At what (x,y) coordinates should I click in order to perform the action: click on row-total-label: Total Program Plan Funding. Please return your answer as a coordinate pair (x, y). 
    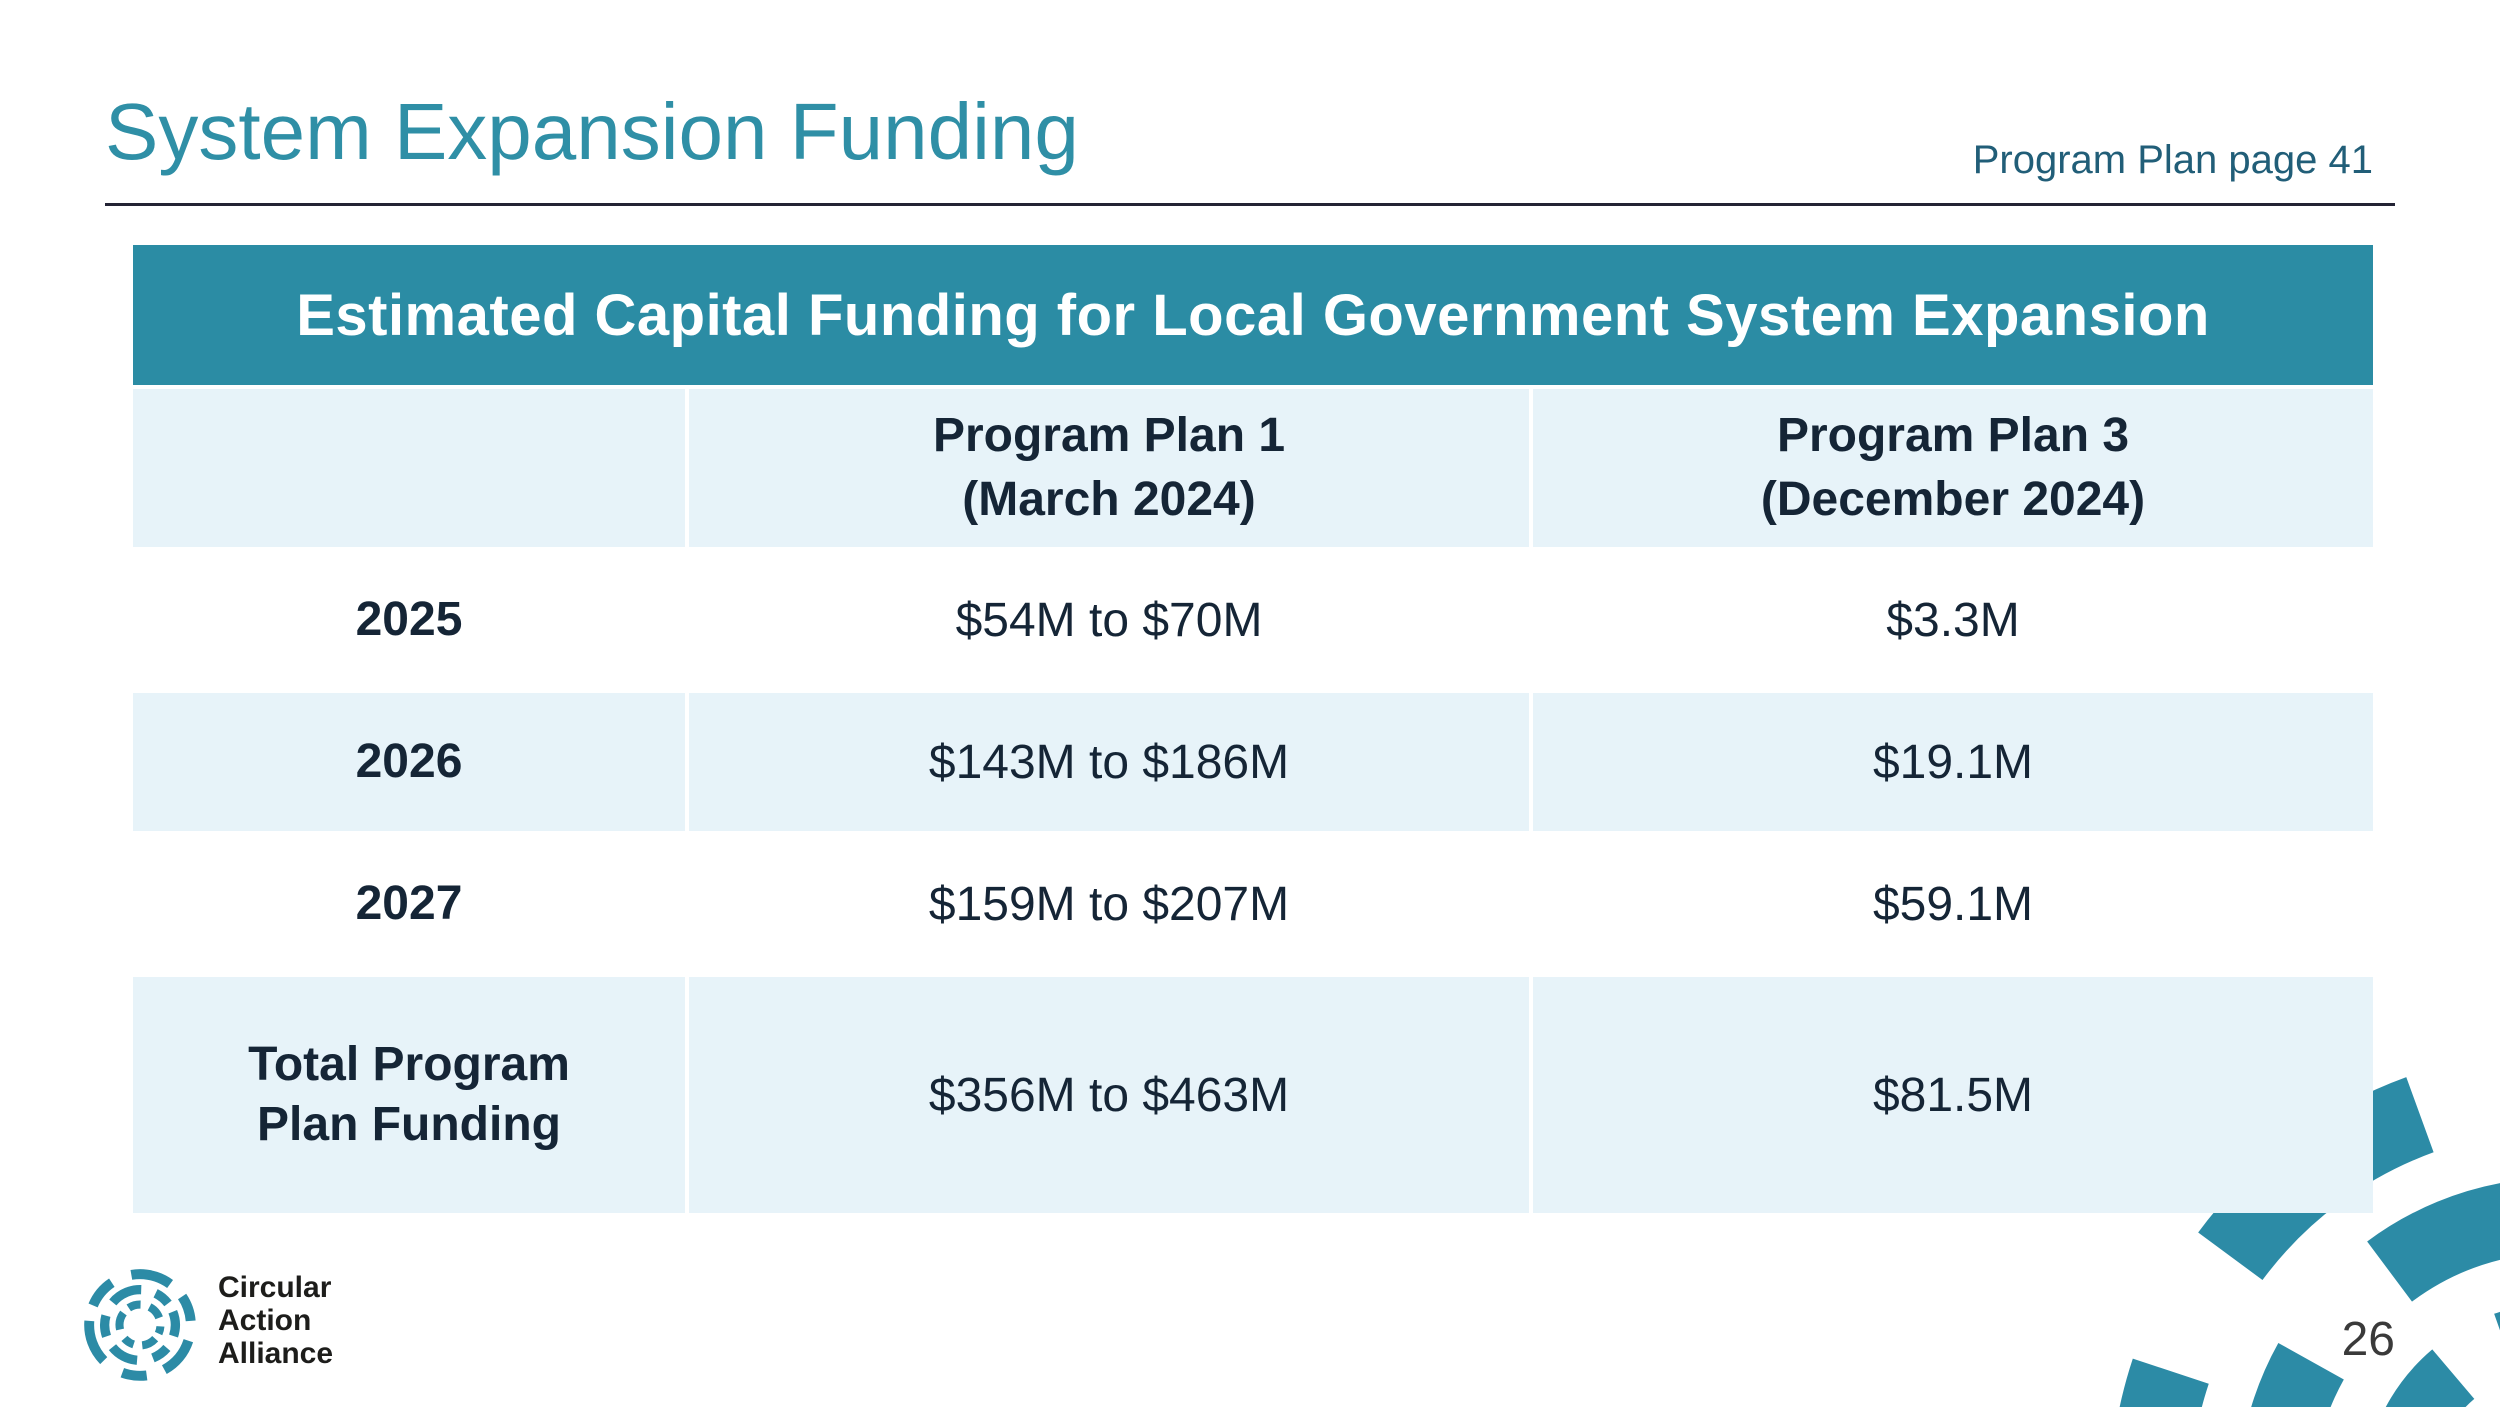
    Looking at the image, I should click on (409, 1095).